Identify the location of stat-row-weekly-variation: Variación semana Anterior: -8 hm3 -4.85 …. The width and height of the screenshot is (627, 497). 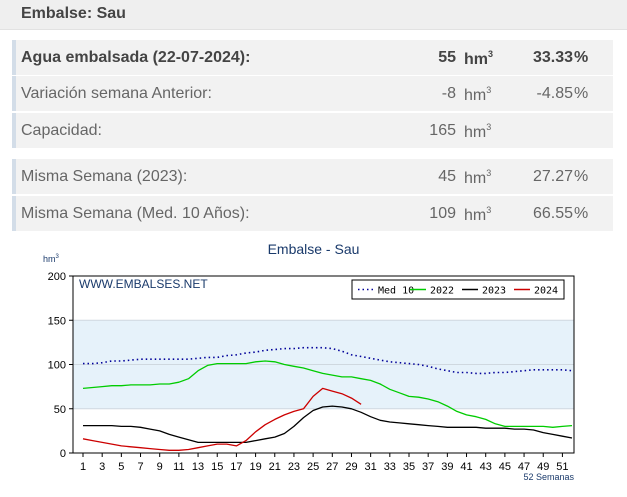
(312, 93).